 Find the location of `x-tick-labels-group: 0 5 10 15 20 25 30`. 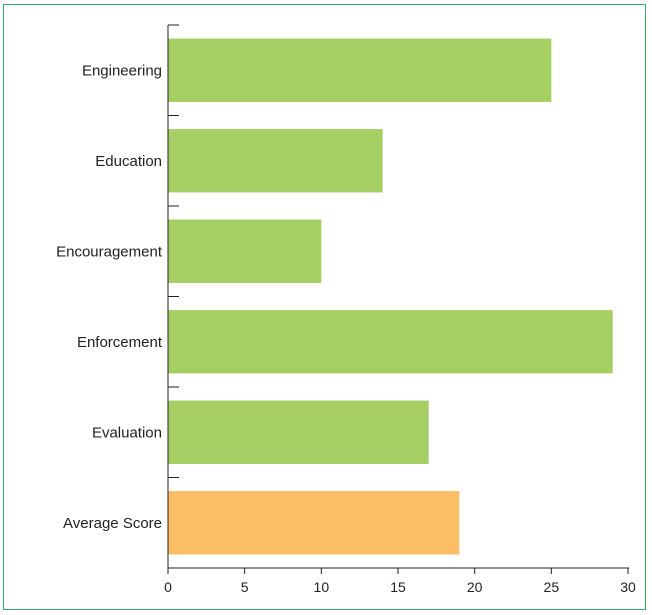

x-tick-labels-group: 0 5 10 15 20 25 30 is located at coordinates (400, 587).